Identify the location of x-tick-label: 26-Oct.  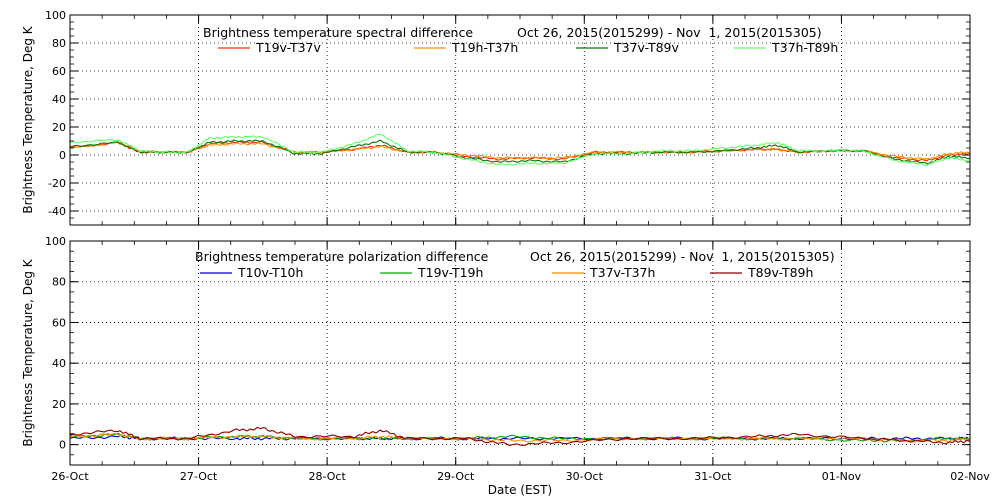
(70, 476).